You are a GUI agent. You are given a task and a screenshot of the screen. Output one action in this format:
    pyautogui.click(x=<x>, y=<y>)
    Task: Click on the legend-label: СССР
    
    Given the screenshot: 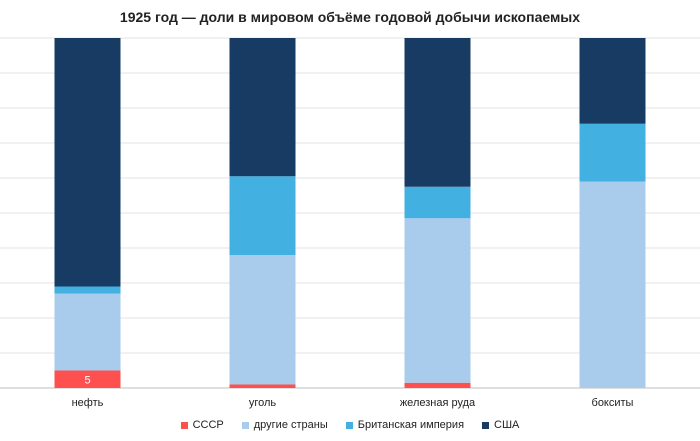 What is the action you would take?
    pyautogui.click(x=208, y=425)
    